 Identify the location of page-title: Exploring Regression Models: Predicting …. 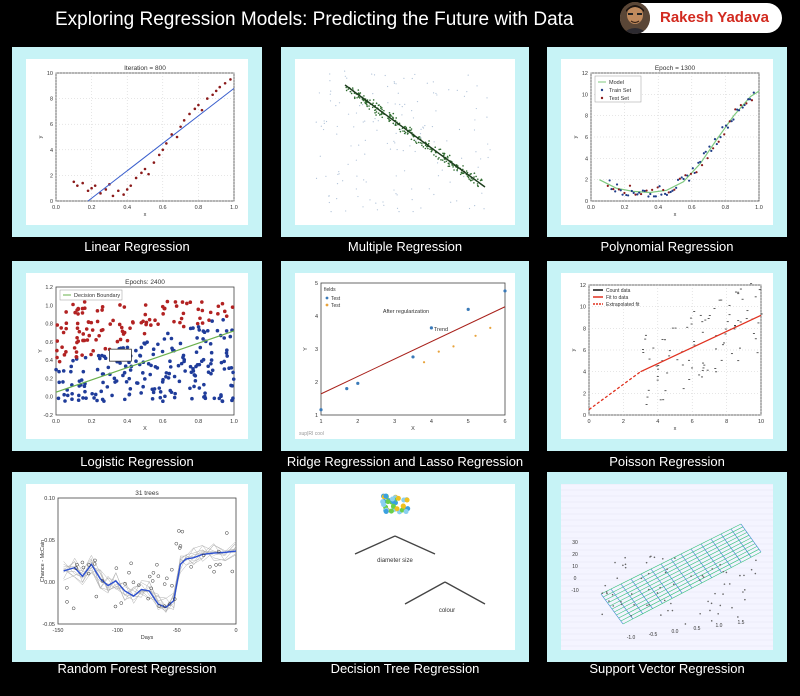
(314, 19).